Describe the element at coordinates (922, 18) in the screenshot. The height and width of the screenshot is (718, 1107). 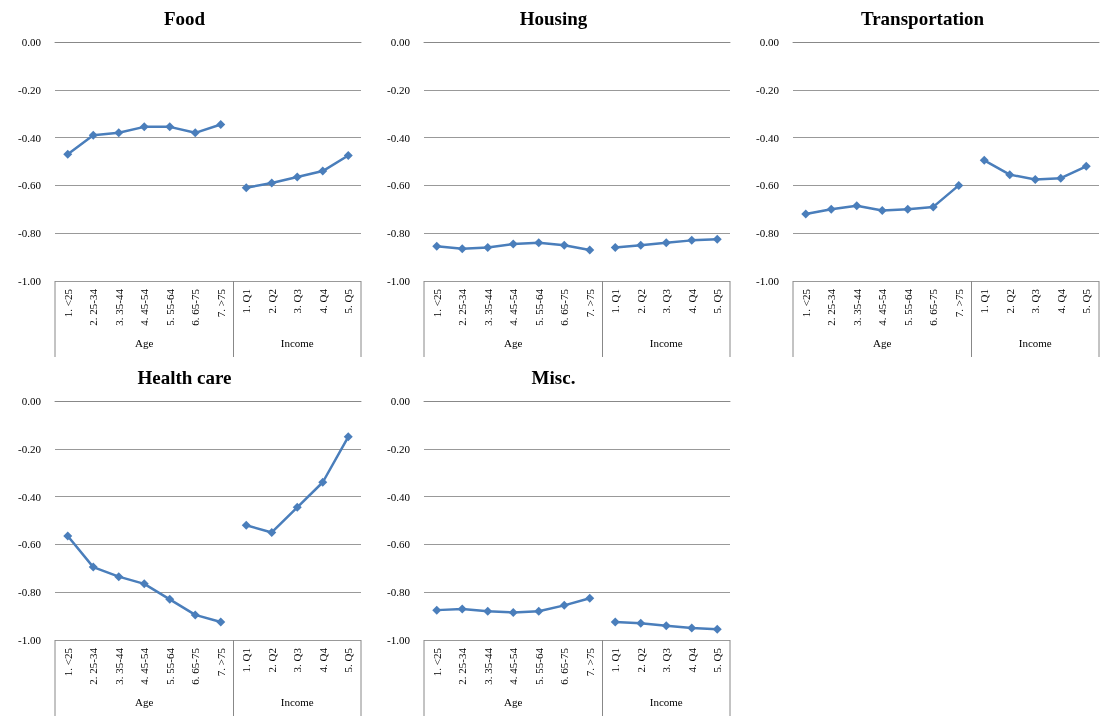
I see `chart-title: Transportation` at that location.